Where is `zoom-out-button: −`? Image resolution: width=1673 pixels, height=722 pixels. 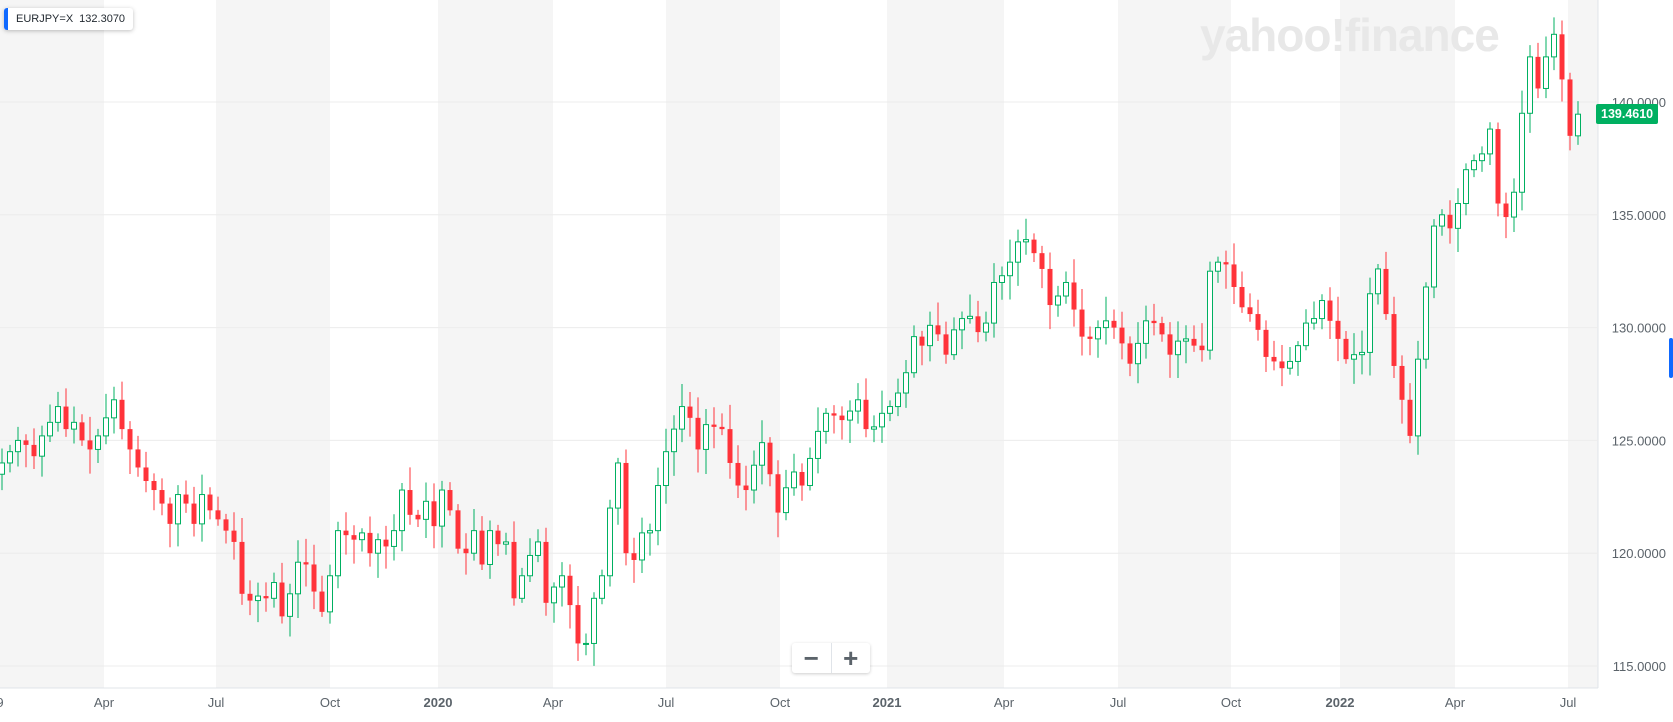
zoom-out-button: − is located at coordinates (811, 657).